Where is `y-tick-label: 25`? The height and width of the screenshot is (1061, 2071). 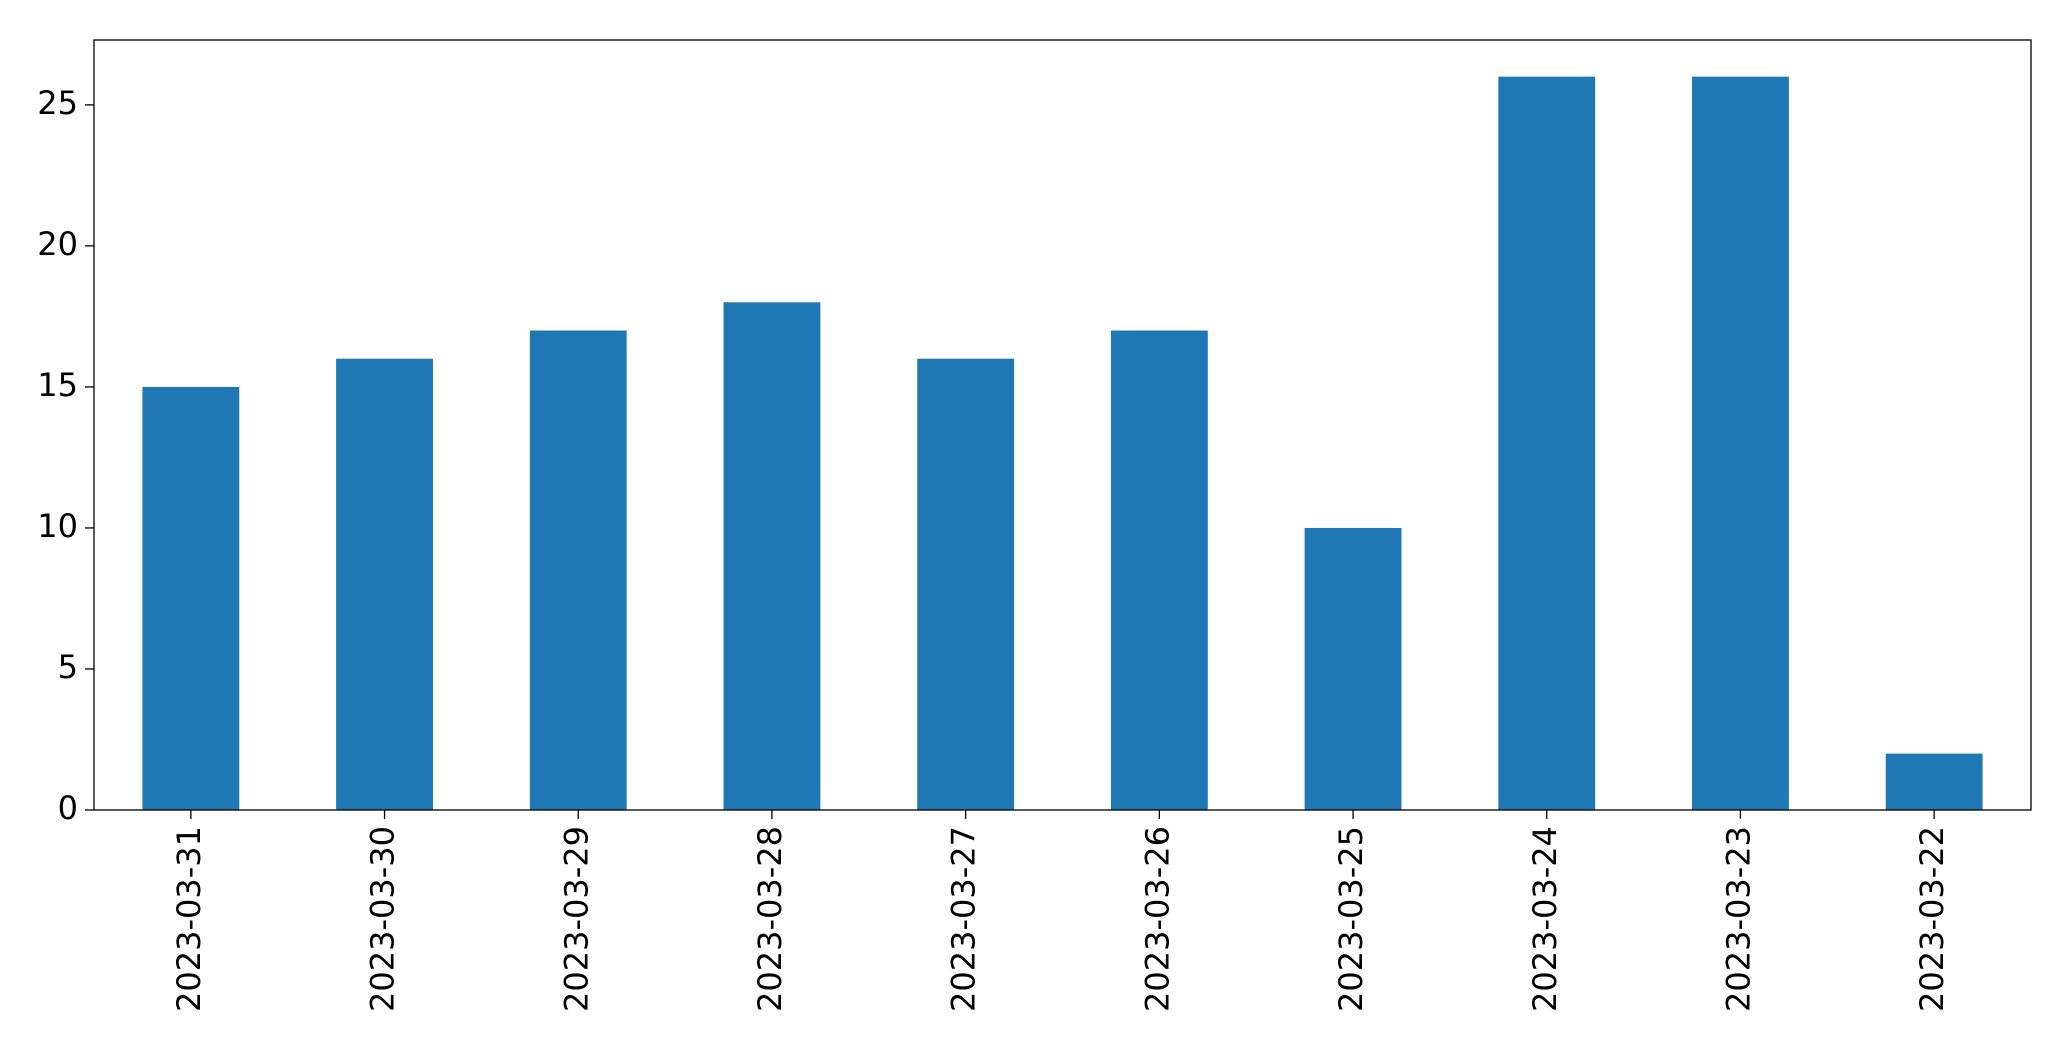
y-tick-label: 25 is located at coordinates (57, 103).